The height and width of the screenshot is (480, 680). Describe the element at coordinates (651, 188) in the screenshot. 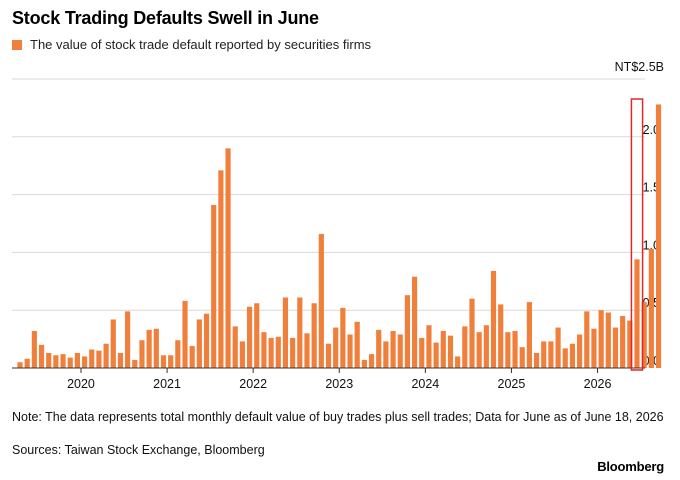

I see `y-tick-label: 1.5` at that location.